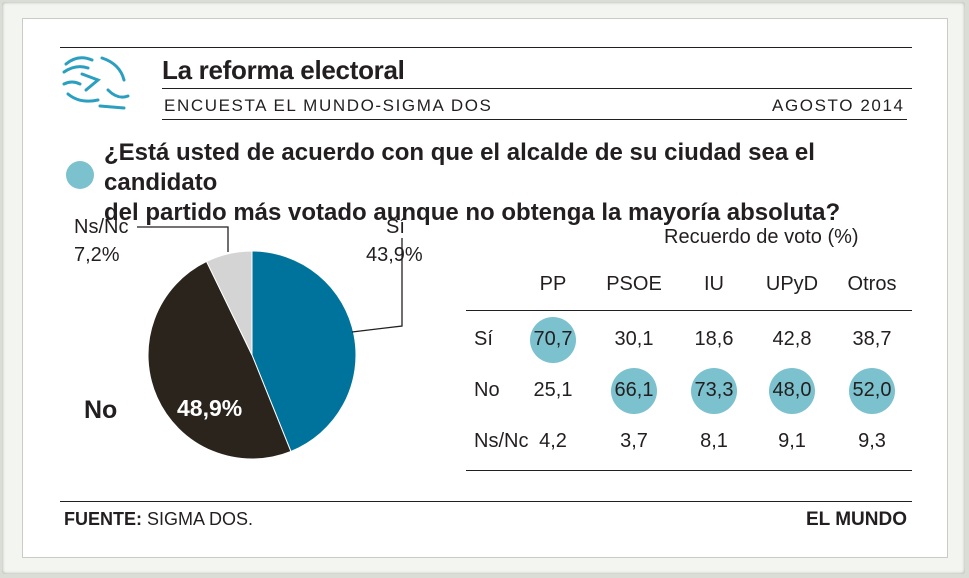  What do you see at coordinates (553, 284) in the screenshot?
I see `column-header-pp: PP` at bounding box center [553, 284].